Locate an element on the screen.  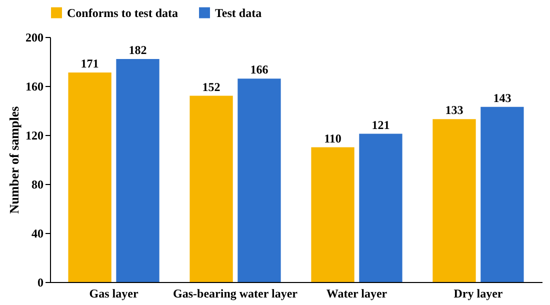
x-tick-label: Gas layer is located at coordinates (114, 293).